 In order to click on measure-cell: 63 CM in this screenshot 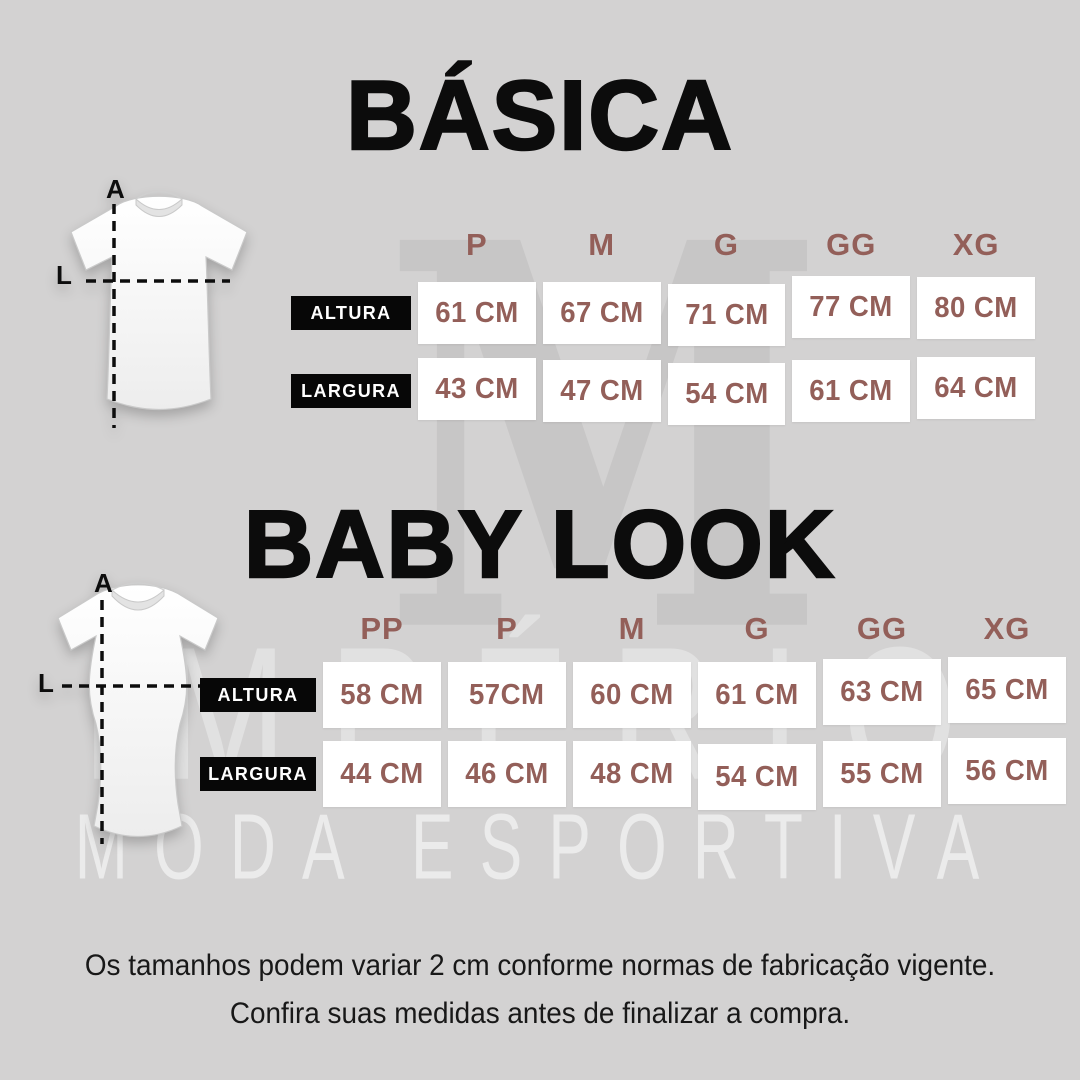, I will do `click(882, 692)`.